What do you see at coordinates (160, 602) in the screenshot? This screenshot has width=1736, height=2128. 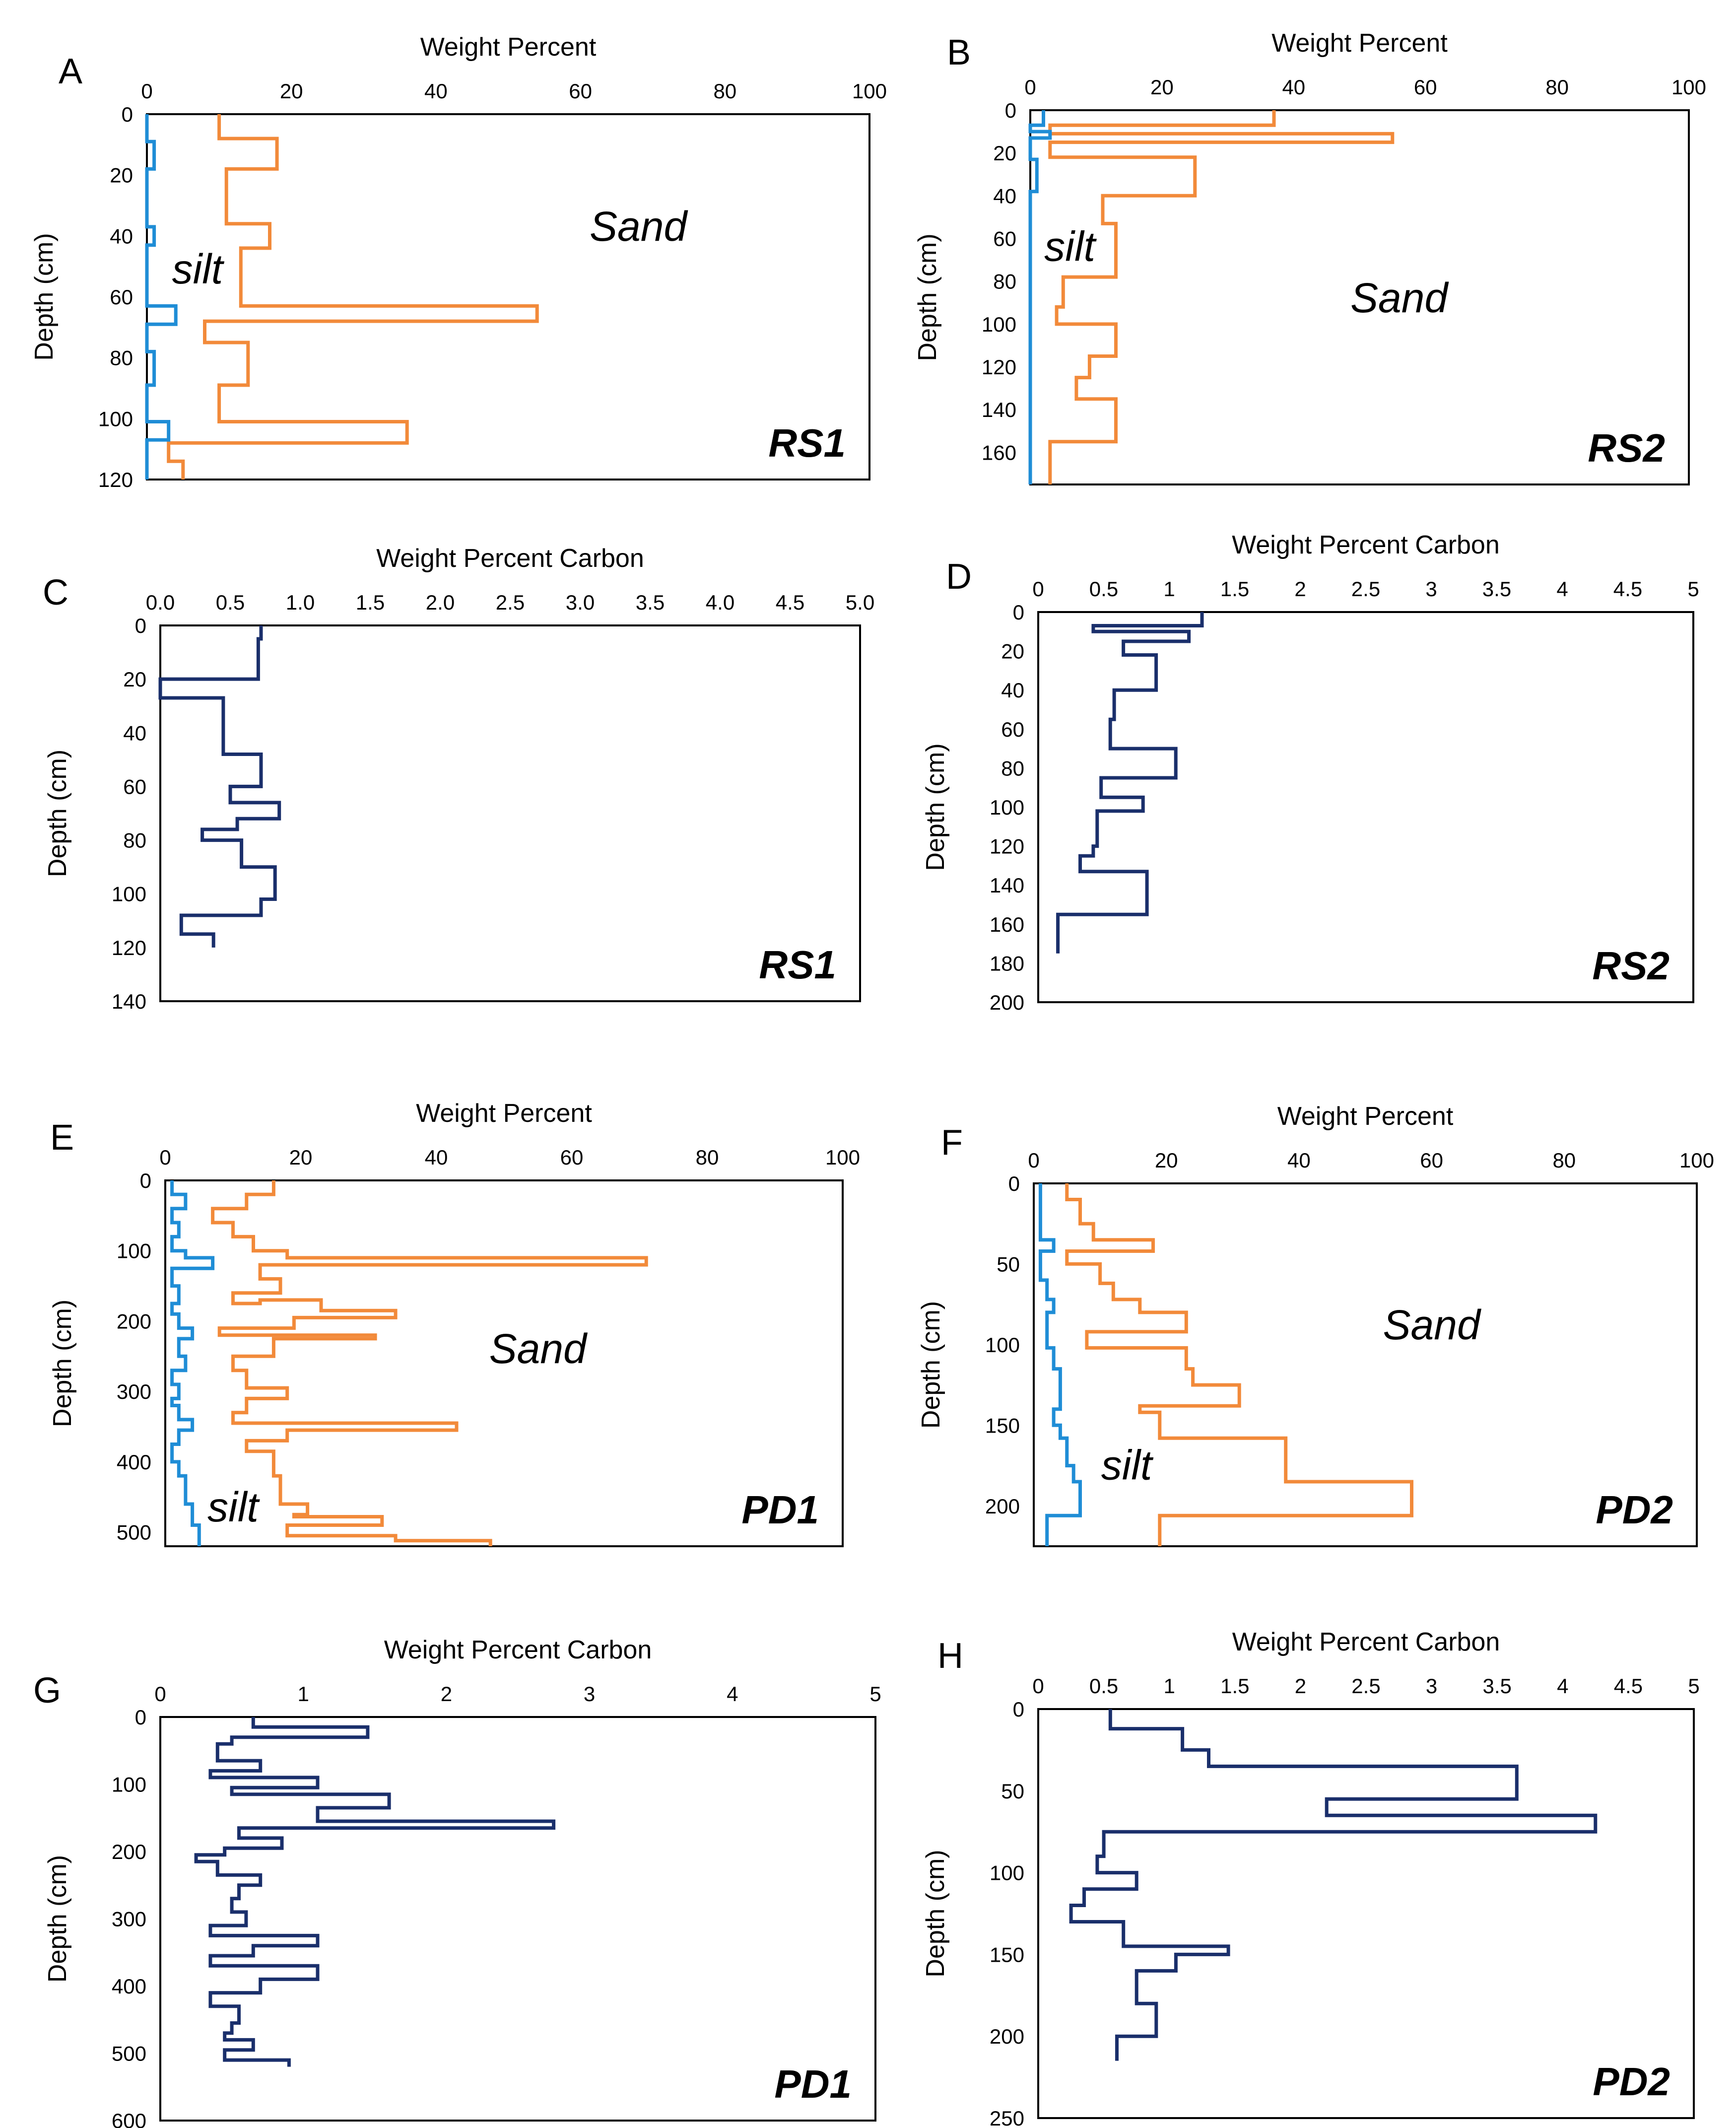 I see `x-tick-label: 0.0` at bounding box center [160, 602].